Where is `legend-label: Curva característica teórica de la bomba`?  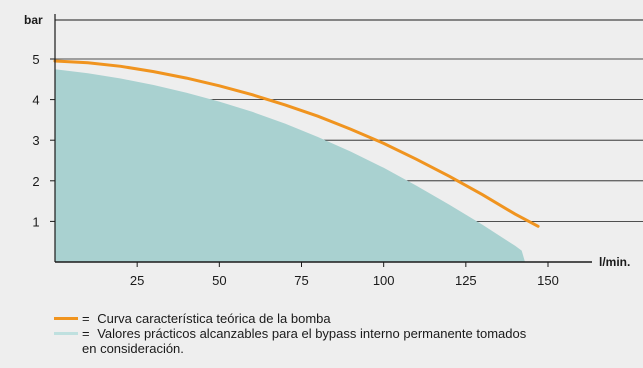 legend-label: Curva característica teórica de la bomba is located at coordinates (214, 318).